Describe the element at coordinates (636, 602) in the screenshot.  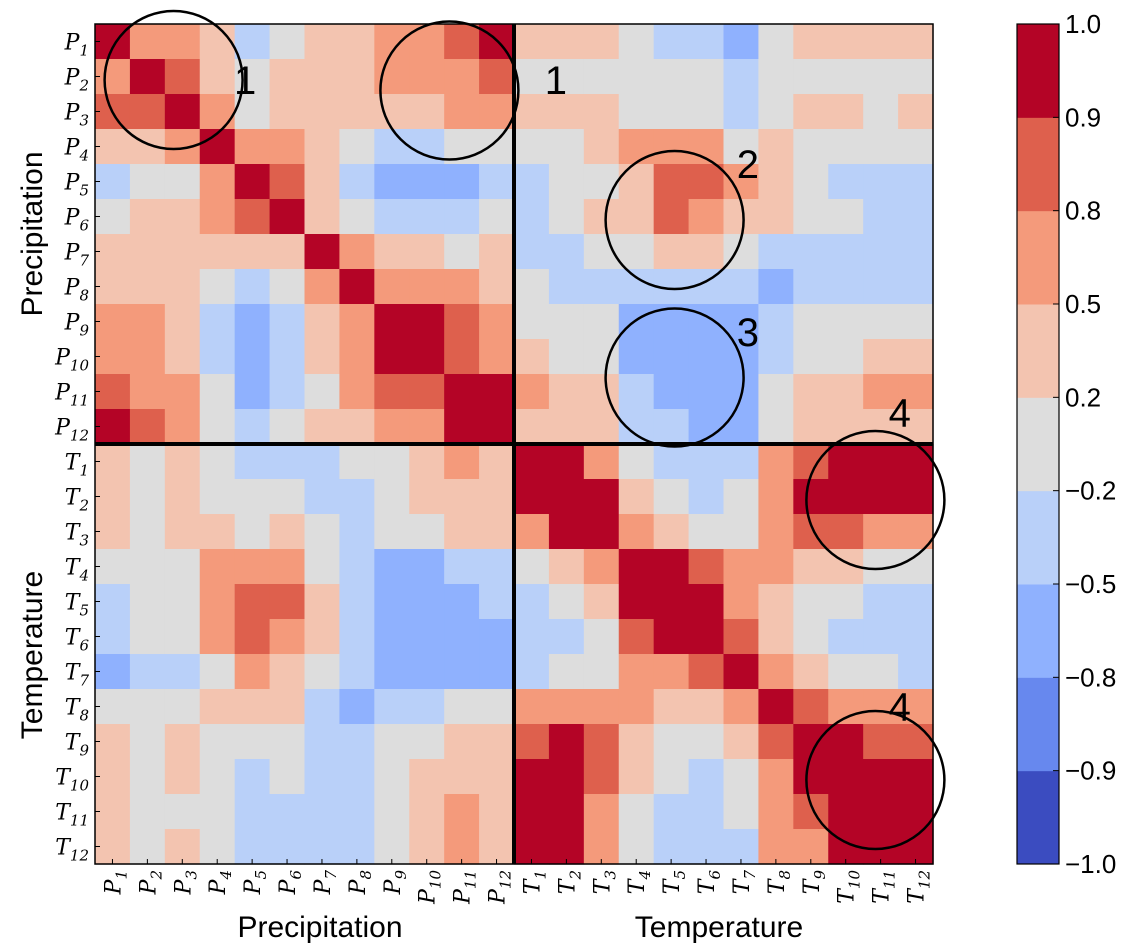
I see `heatmap-cell-r17-c16` at that location.